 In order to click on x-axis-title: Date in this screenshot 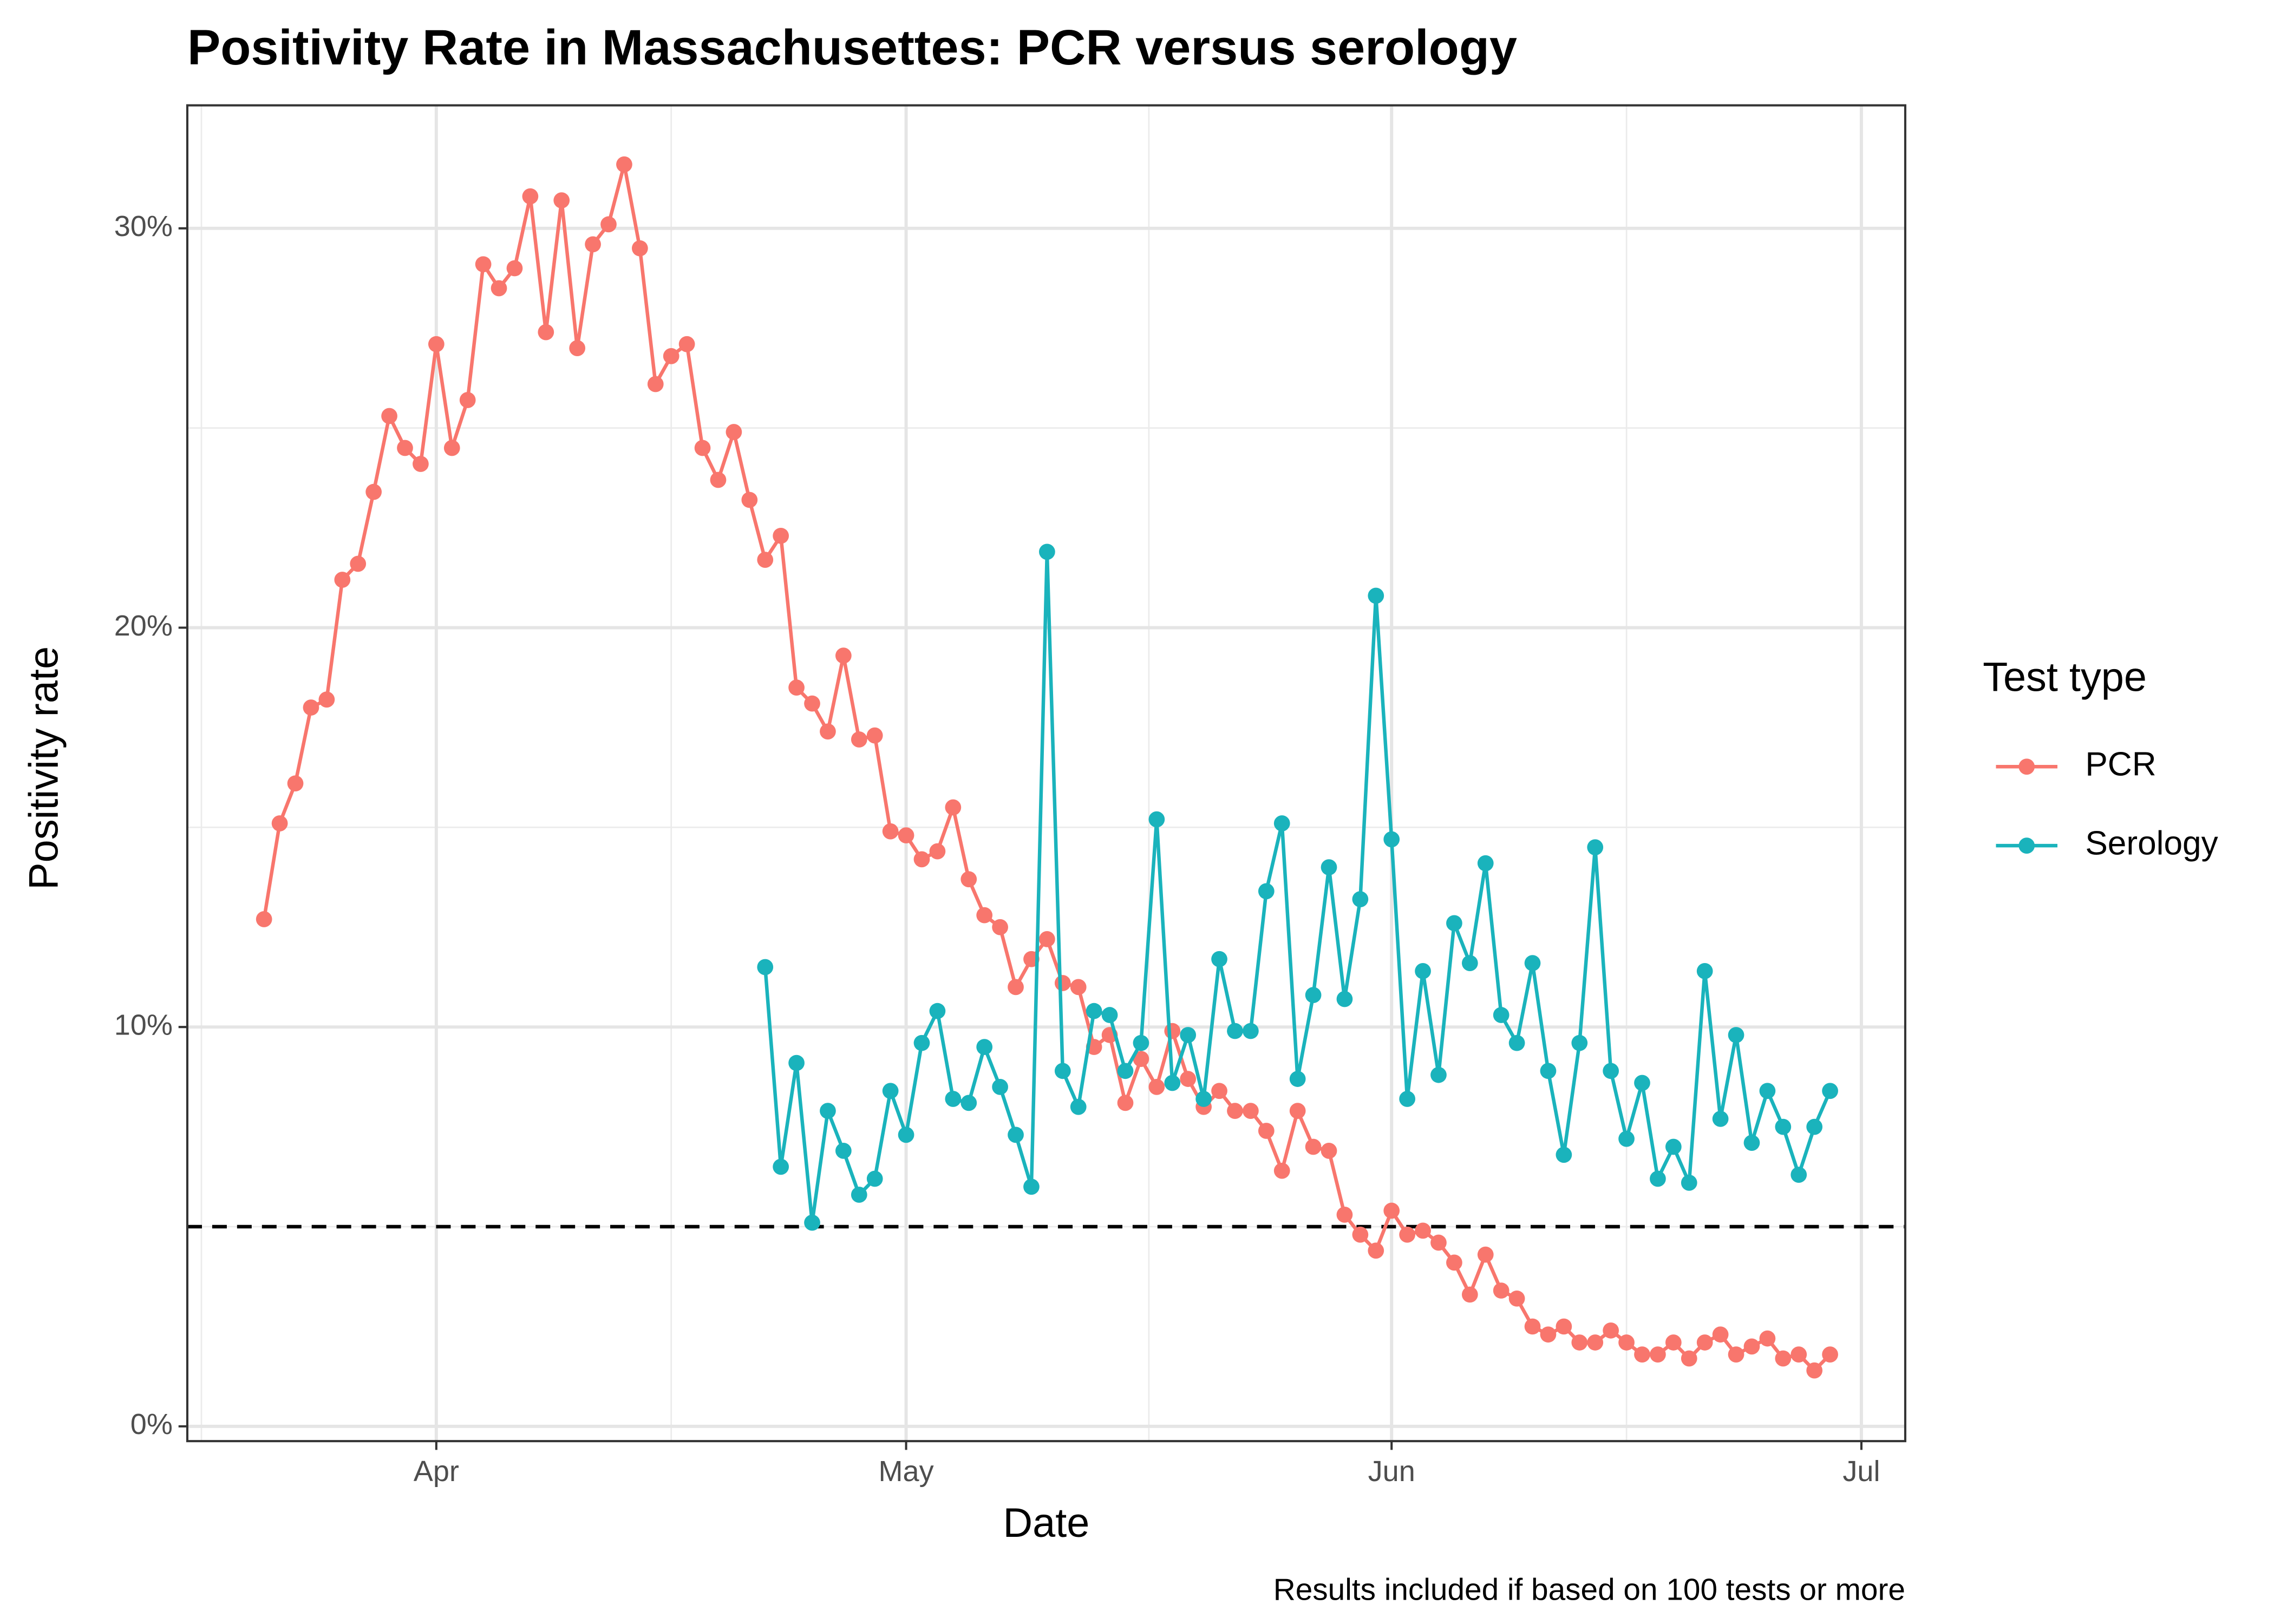, I will do `click(1046, 1523)`.